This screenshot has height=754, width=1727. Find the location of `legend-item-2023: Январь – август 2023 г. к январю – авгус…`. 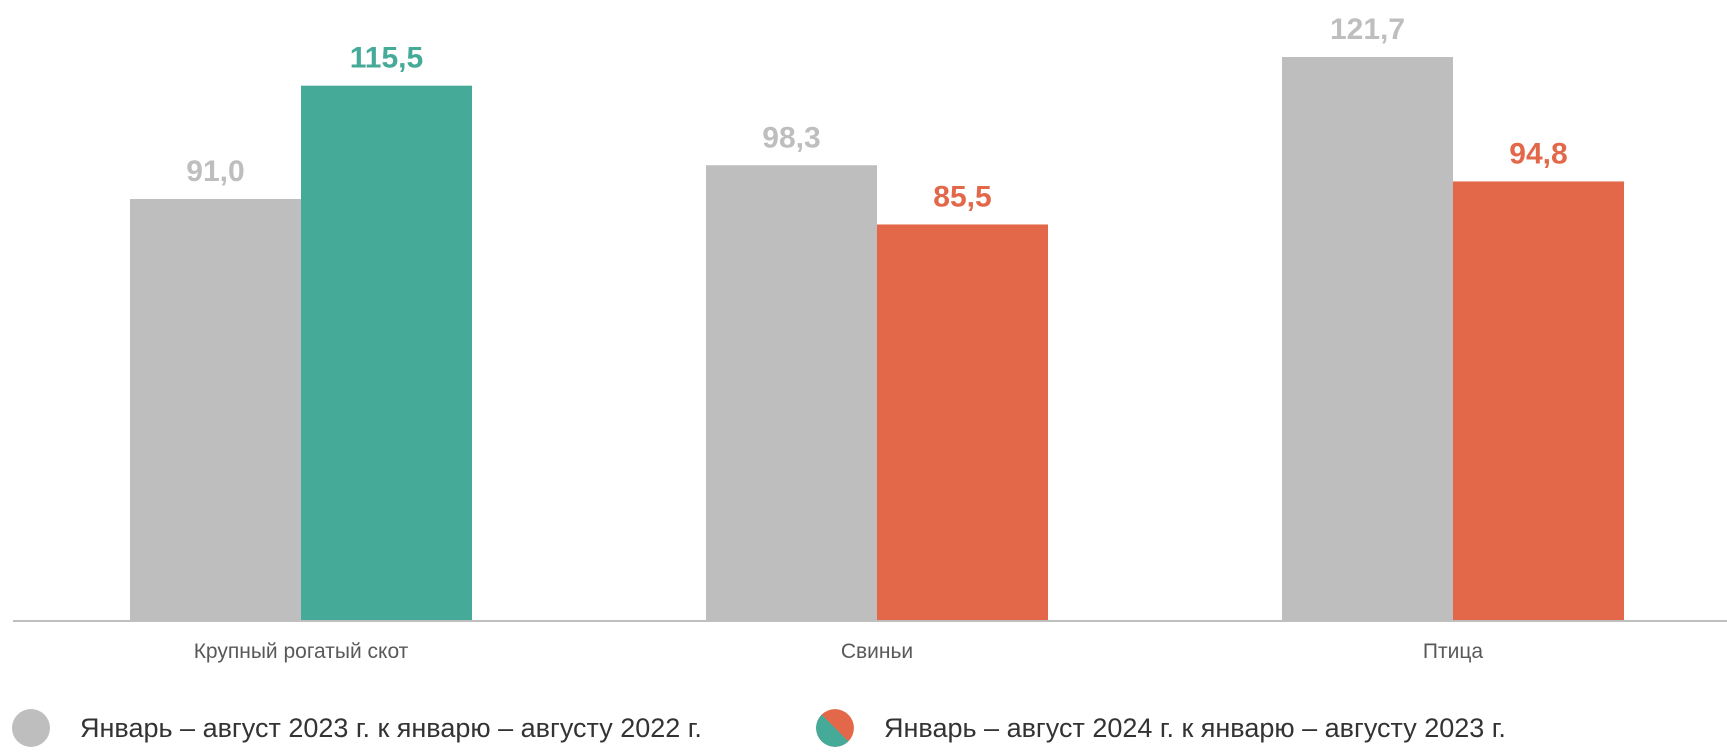

legend-item-2023: Январь – август 2023 г. к январю – авгус… is located at coordinates (357, 728).